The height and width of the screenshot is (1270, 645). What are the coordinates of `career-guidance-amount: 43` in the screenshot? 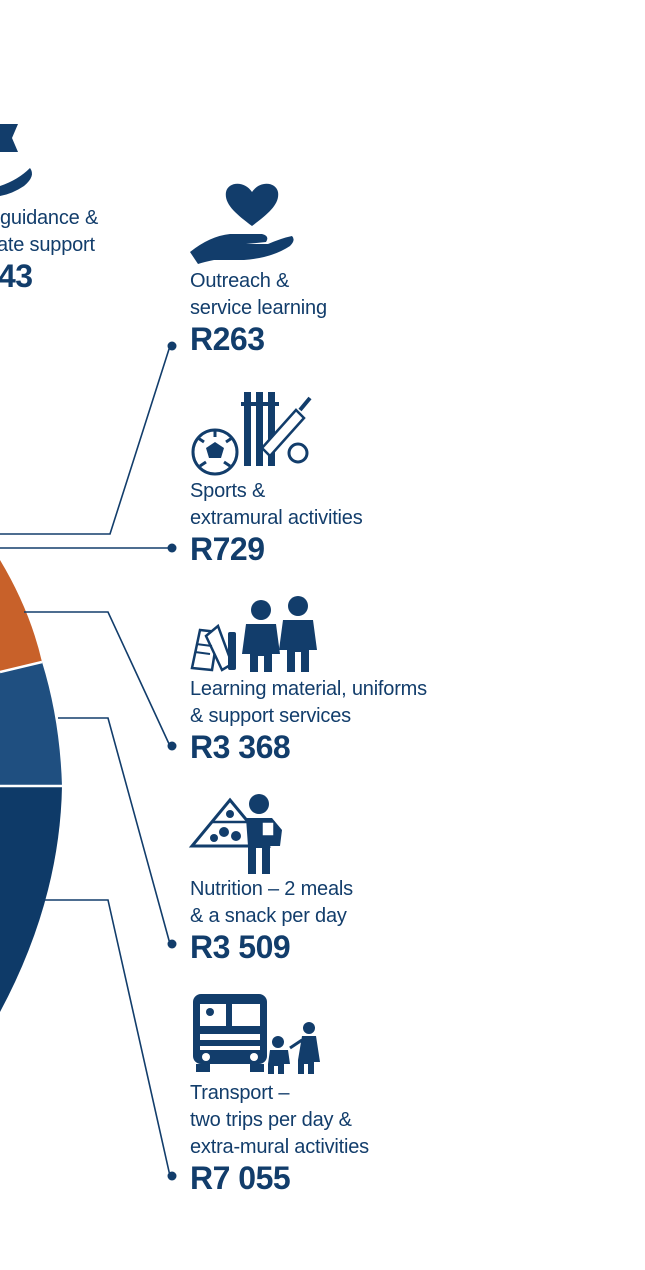 It's located at (16, 276).